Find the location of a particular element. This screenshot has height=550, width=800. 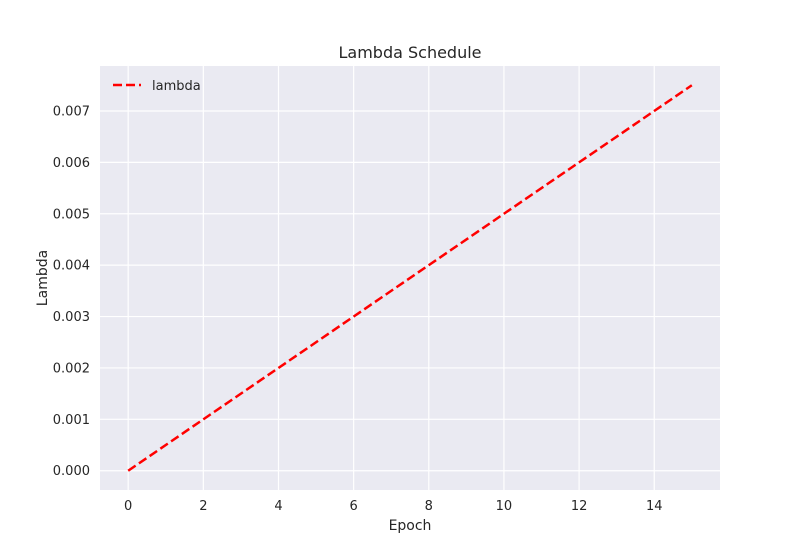

chart-title: Lambda Schedule is located at coordinates (409, 52).